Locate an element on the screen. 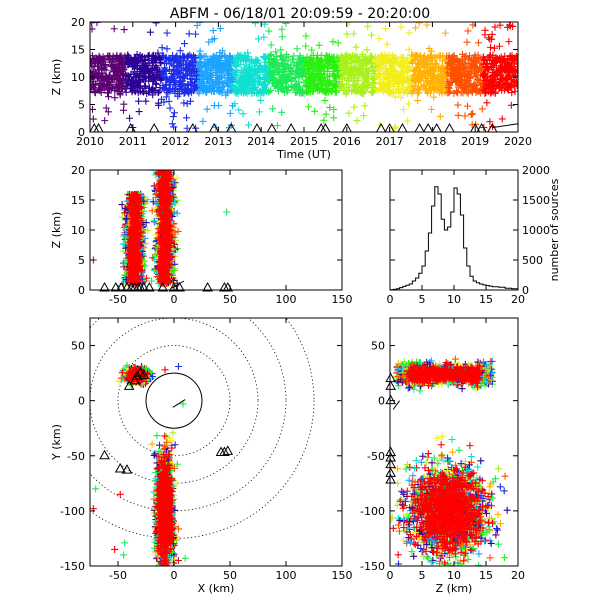 The width and height of the screenshot is (600, 600). figure-title: ABFM - 06/18/01 20:09:59 - 20:20:00 is located at coordinates (300, 14).